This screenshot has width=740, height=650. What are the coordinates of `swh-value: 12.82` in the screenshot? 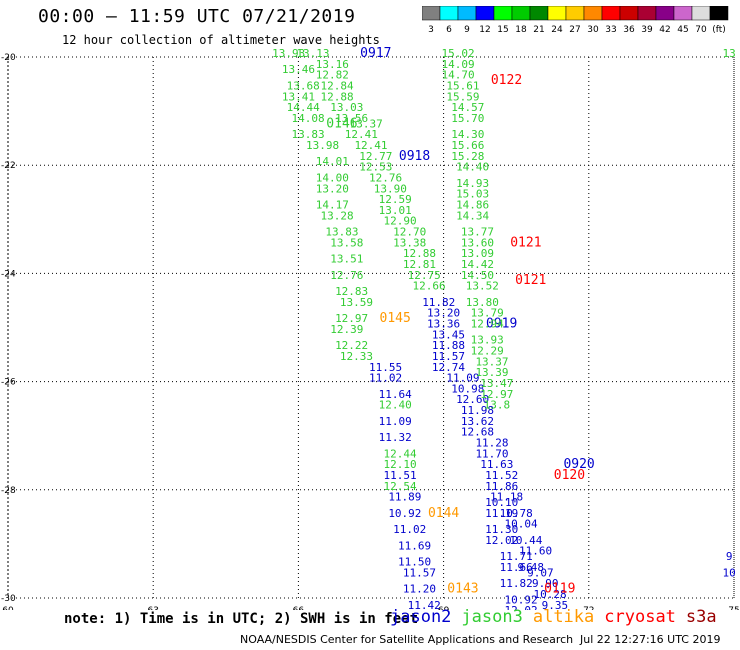 It's located at (332, 75).